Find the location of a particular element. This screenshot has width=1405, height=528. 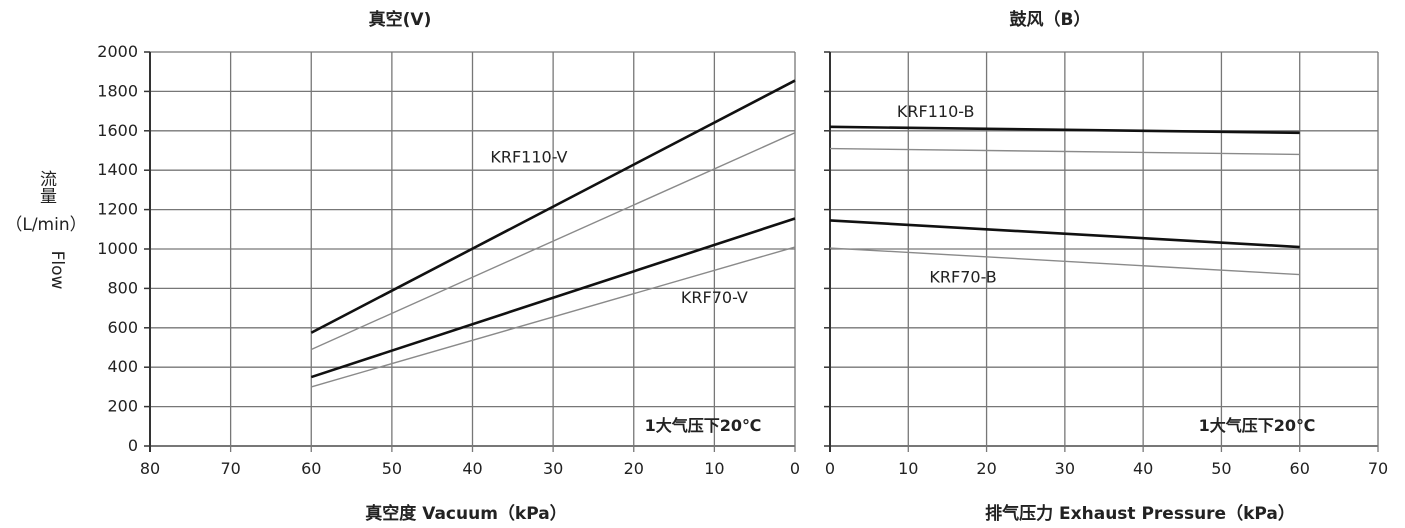

vacuum-x-tick-label-50: 50 is located at coordinates (392, 468).